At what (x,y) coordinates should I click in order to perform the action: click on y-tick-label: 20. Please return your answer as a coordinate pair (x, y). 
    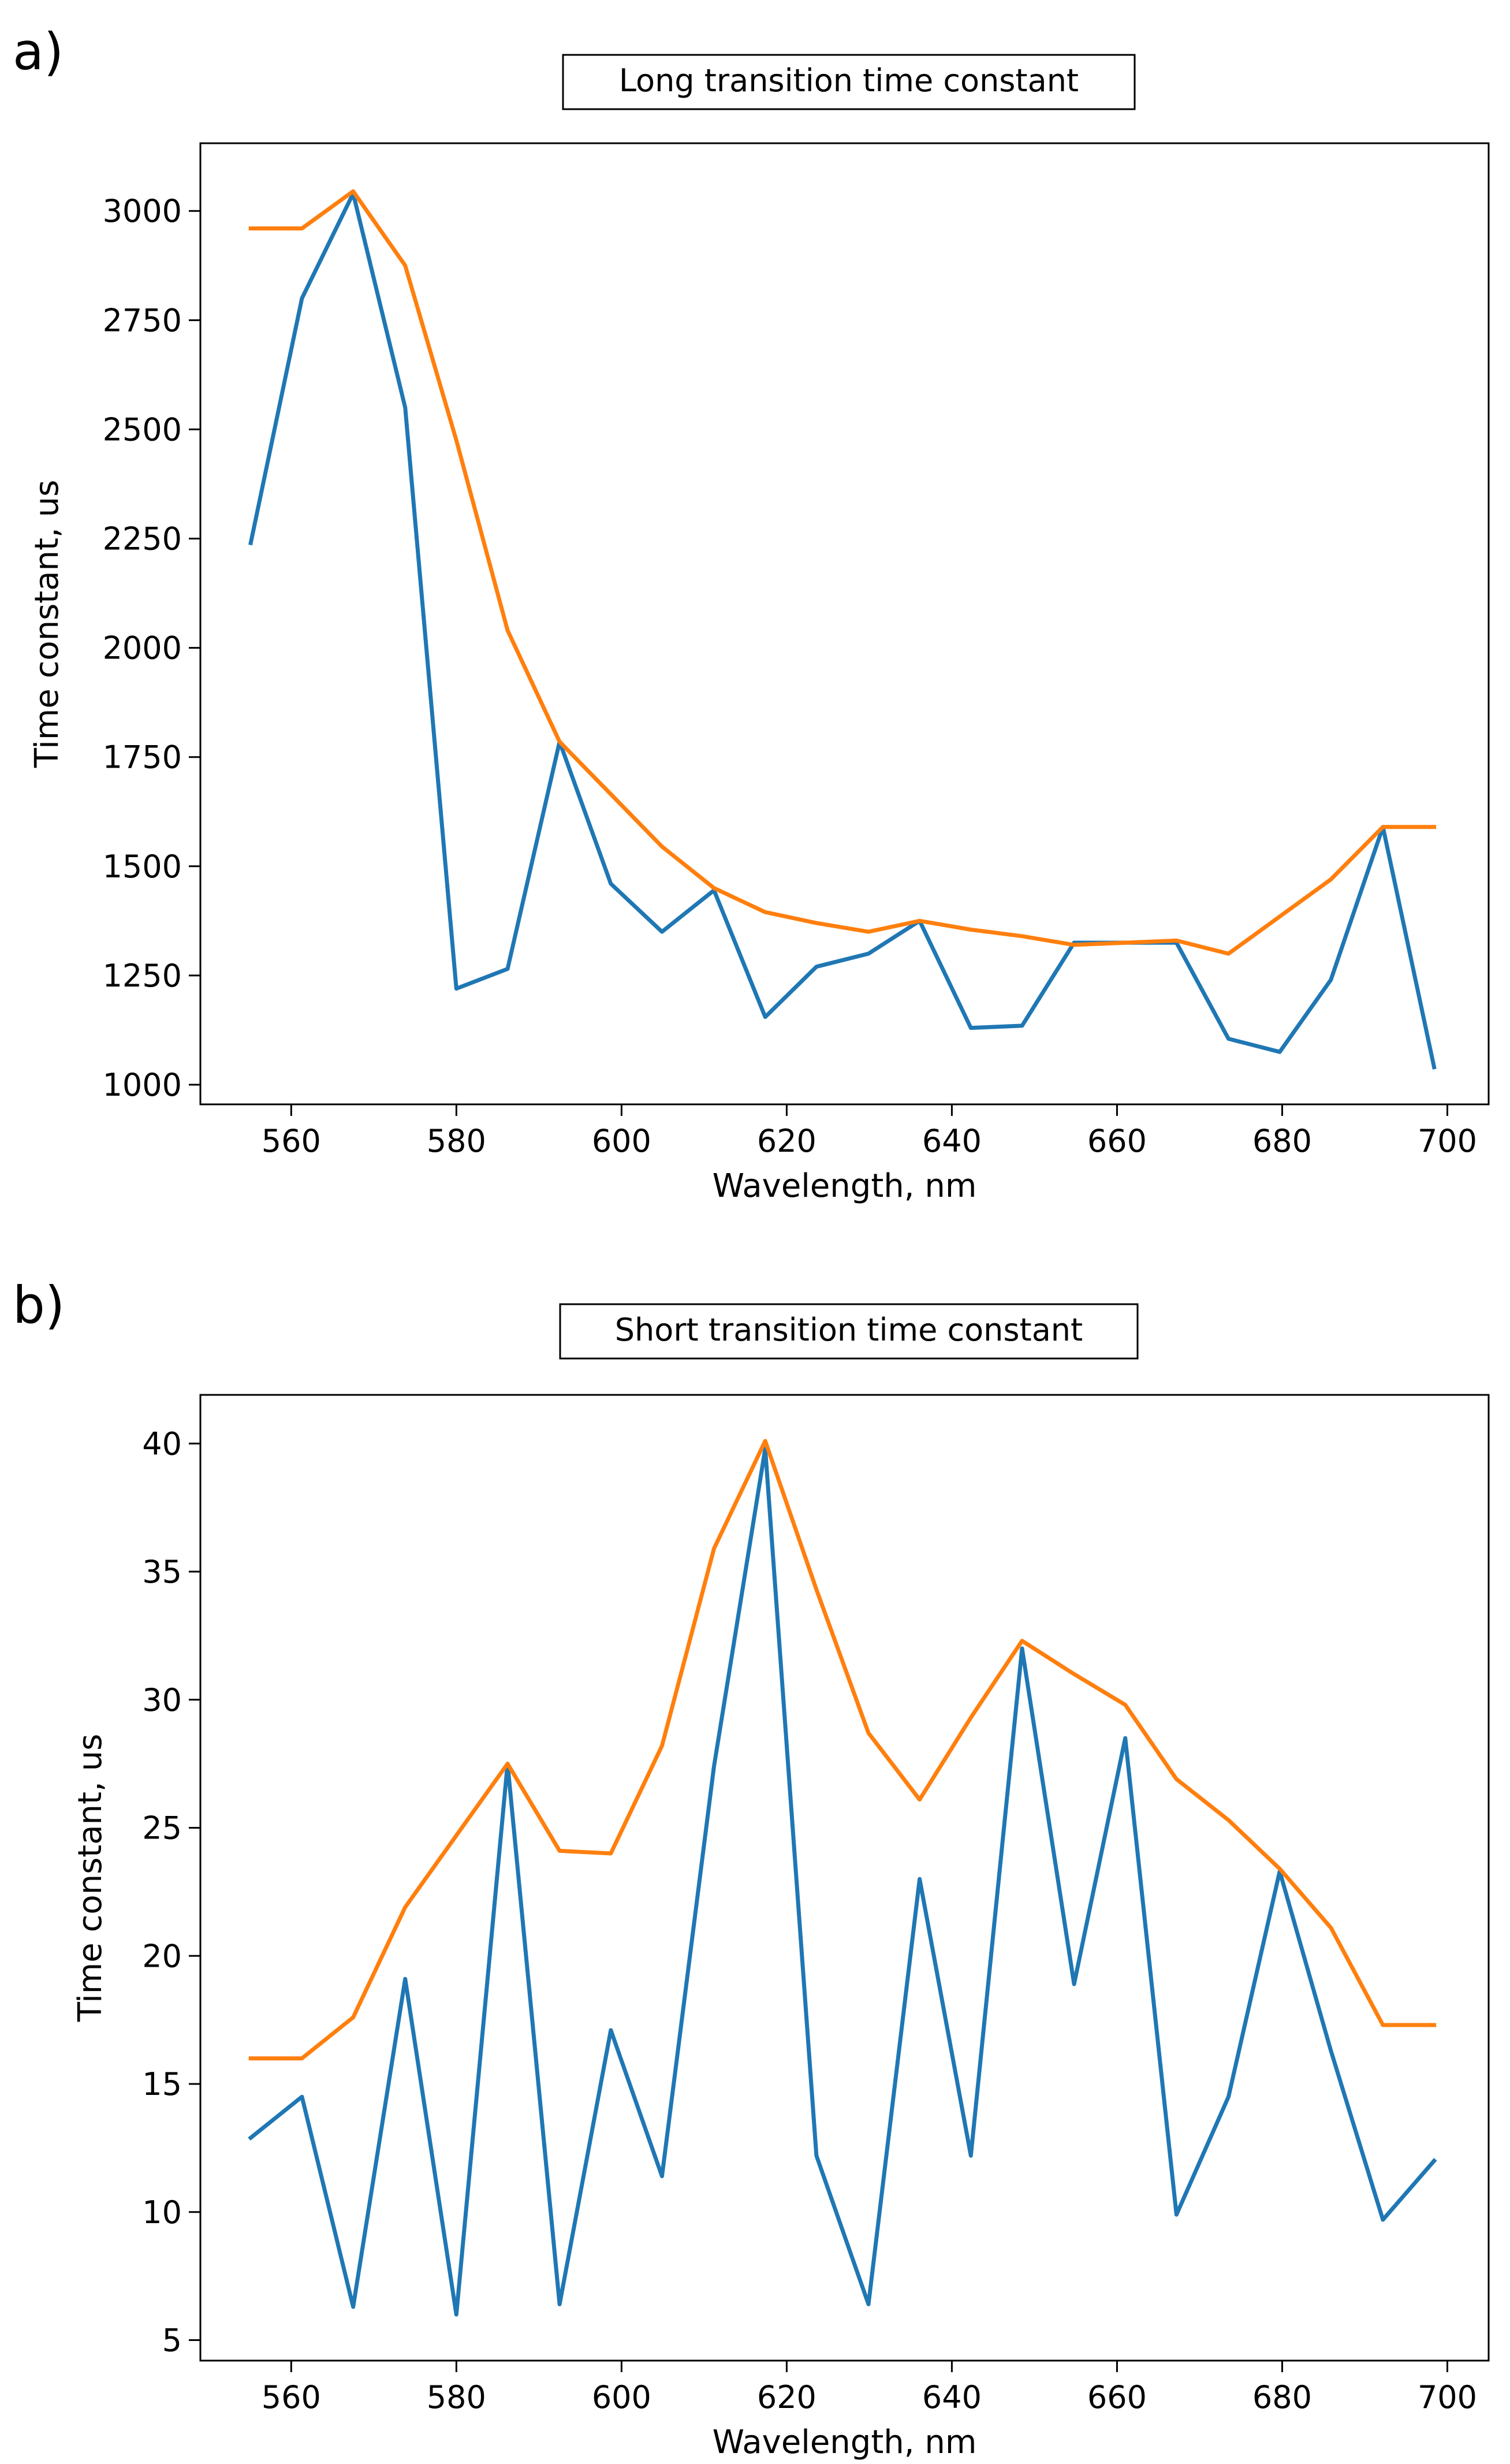
    Looking at the image, I should click on (162, 1956).